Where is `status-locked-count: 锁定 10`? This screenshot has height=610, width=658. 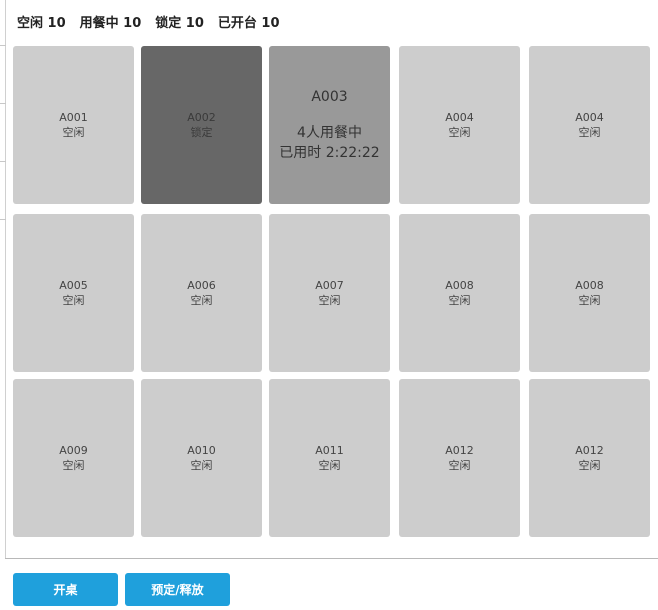
status-locked-count: 锁定 10 is located at coordinates (179, 23).